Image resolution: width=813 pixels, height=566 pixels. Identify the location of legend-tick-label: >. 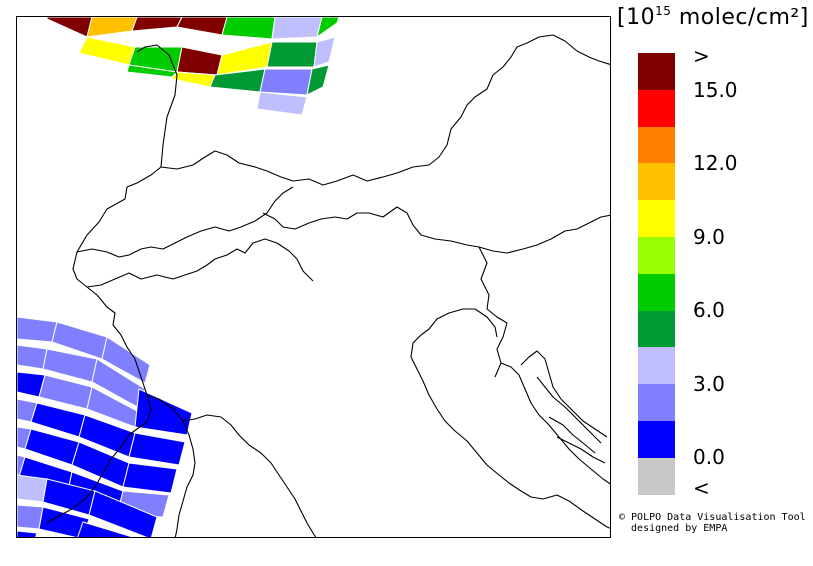
(701, 56).